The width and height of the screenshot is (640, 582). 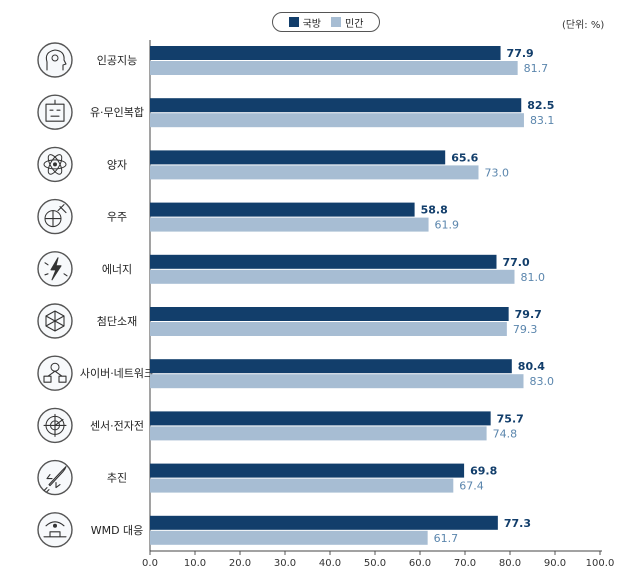 What do you see at coordinates (55, 110) in the screenshot?
I see `robot-face-icon` at bounding box center [55, 110].